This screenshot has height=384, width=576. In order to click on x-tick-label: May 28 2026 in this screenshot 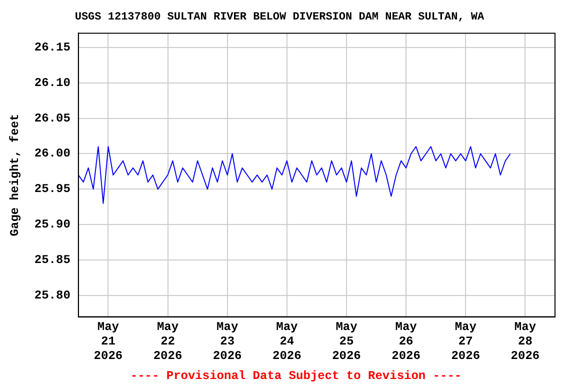, I will do `click(525, 341)`.